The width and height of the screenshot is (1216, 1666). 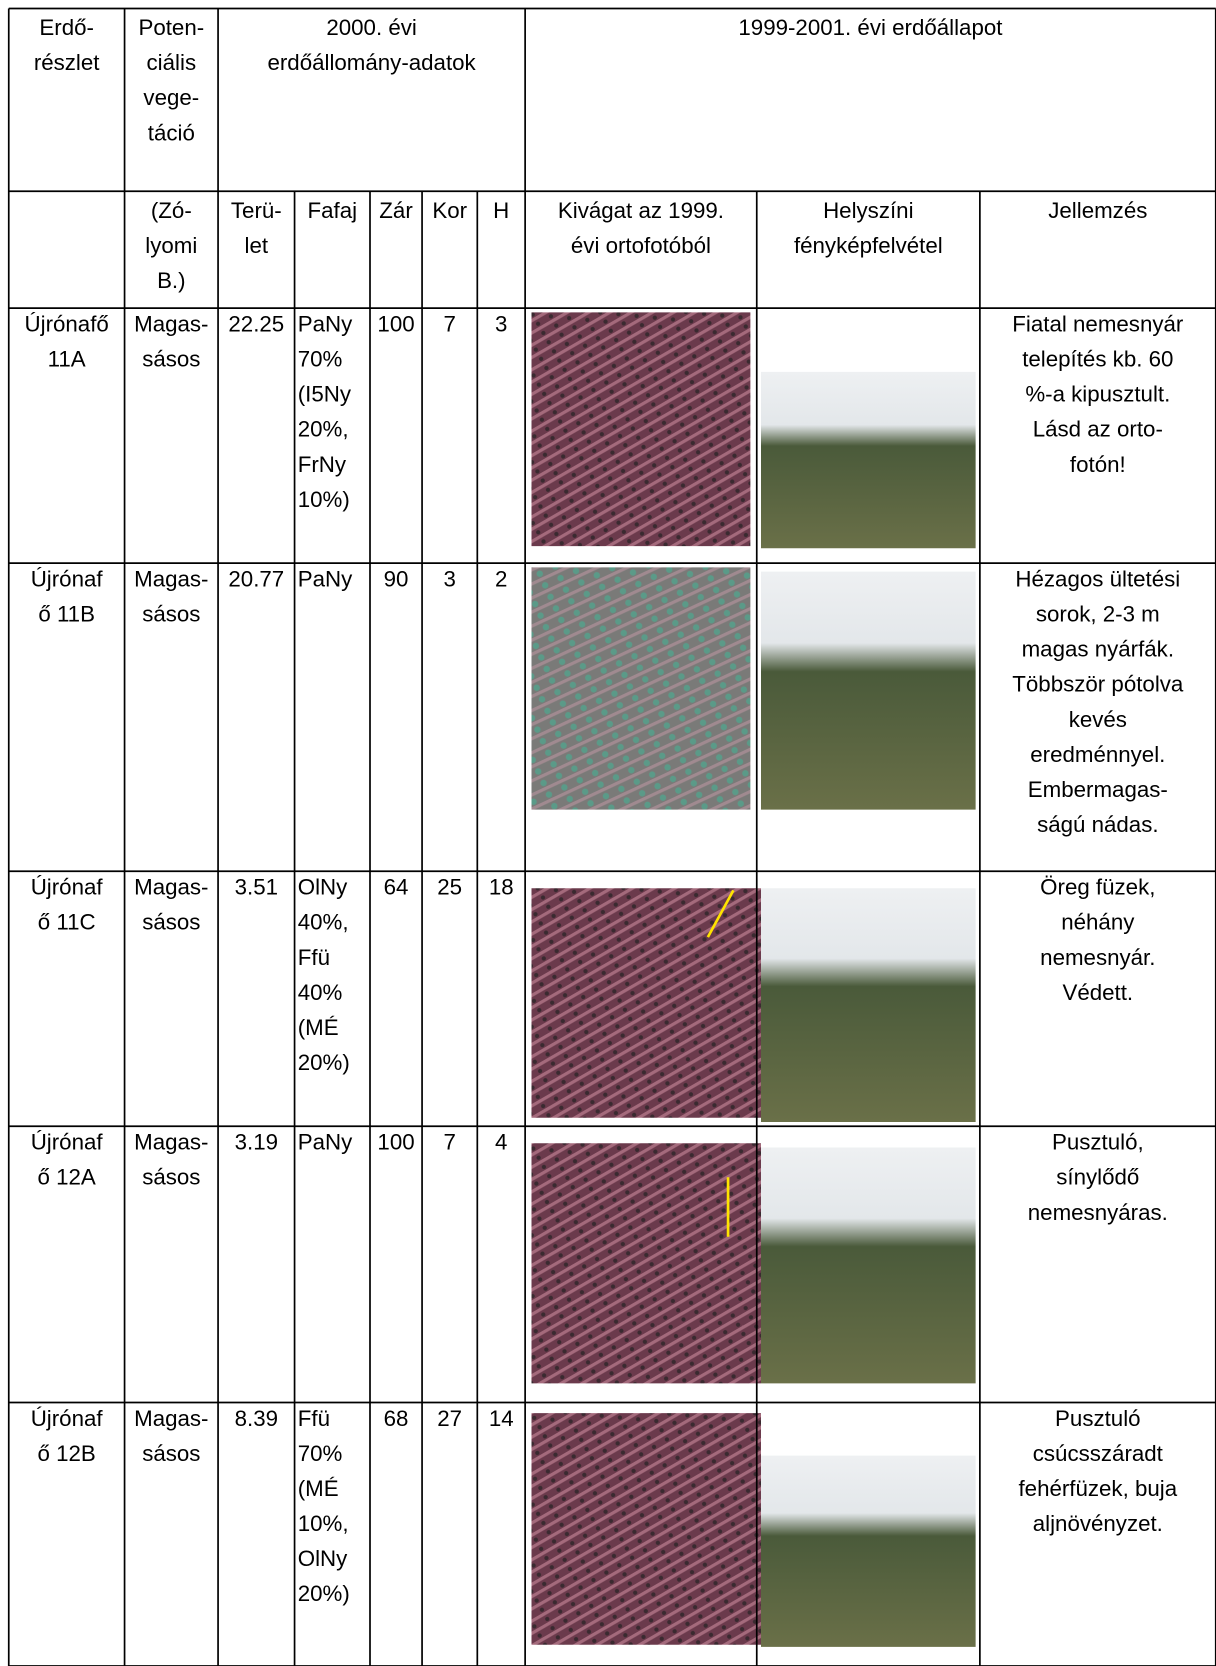 What do you see at coordinates (67, 359) in the screenshot?
I see `cell-text: 11A` at bounding box center [67, 359].